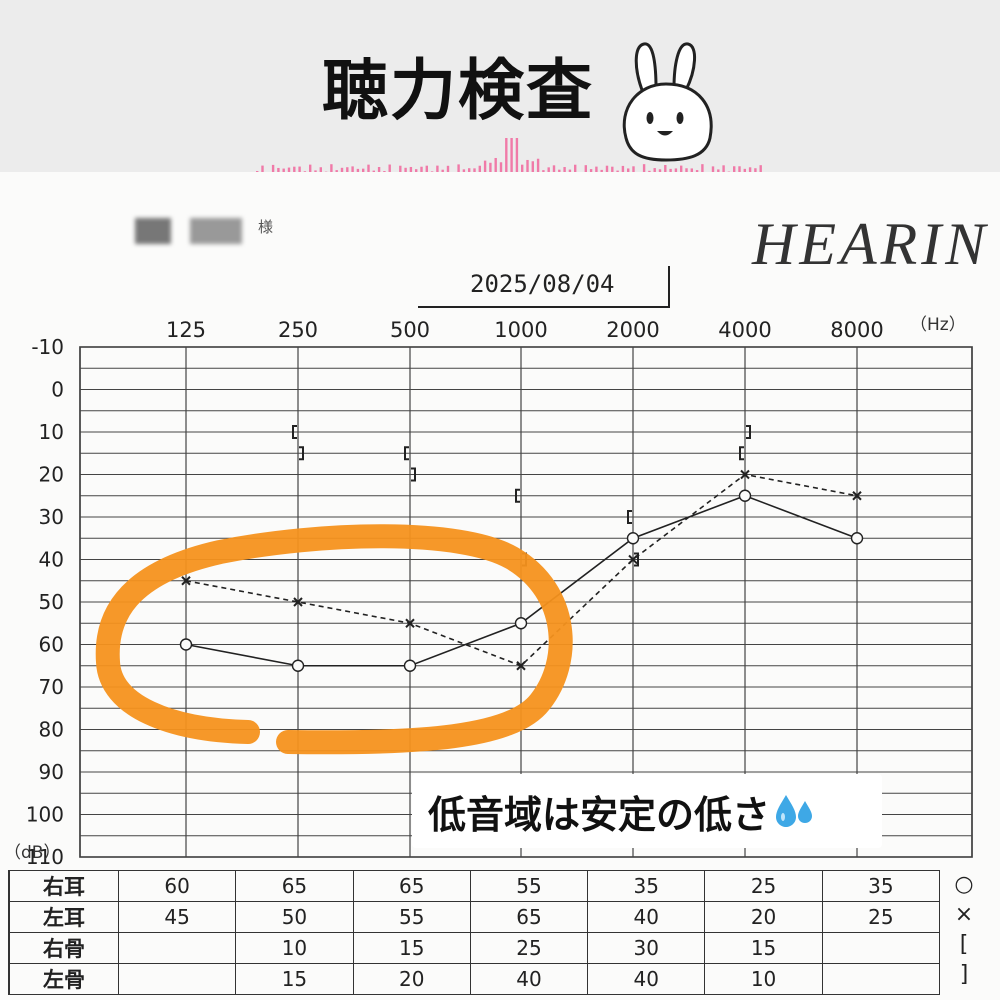 The width and height of the screenshot is (1000, 1000). Describe the element at coordinates (51, 730) in the screenshot. I see `y-tick-label: 80` at that location.